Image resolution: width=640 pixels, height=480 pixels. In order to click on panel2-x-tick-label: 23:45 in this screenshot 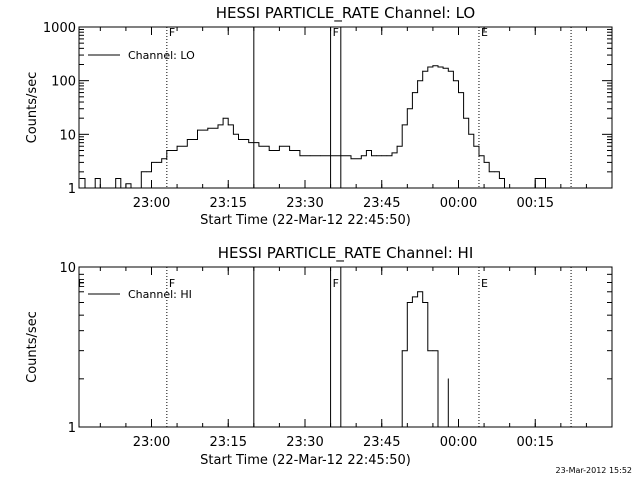, I will do `click(381, 442)`.